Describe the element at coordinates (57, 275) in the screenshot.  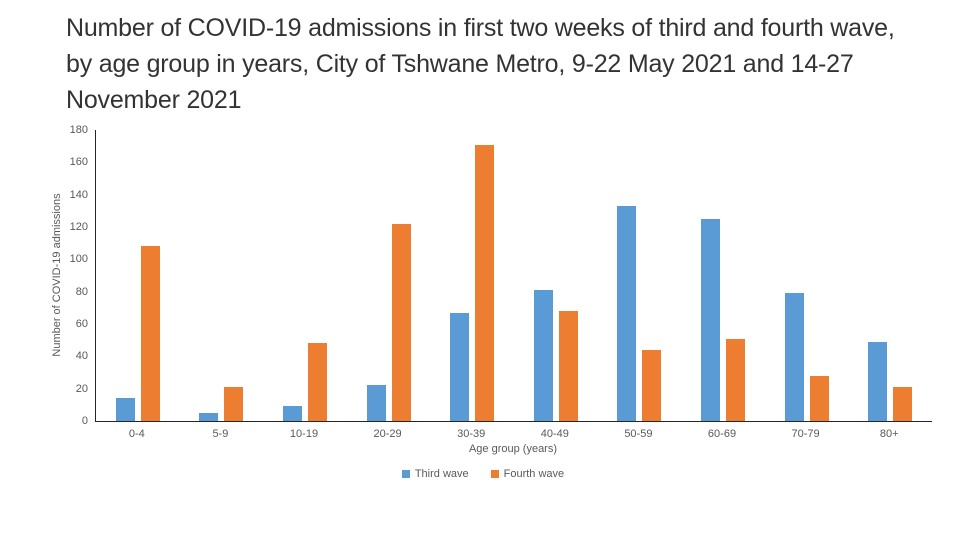
I see `y-axis-title: Number of COVID-19 admissions` at that location.